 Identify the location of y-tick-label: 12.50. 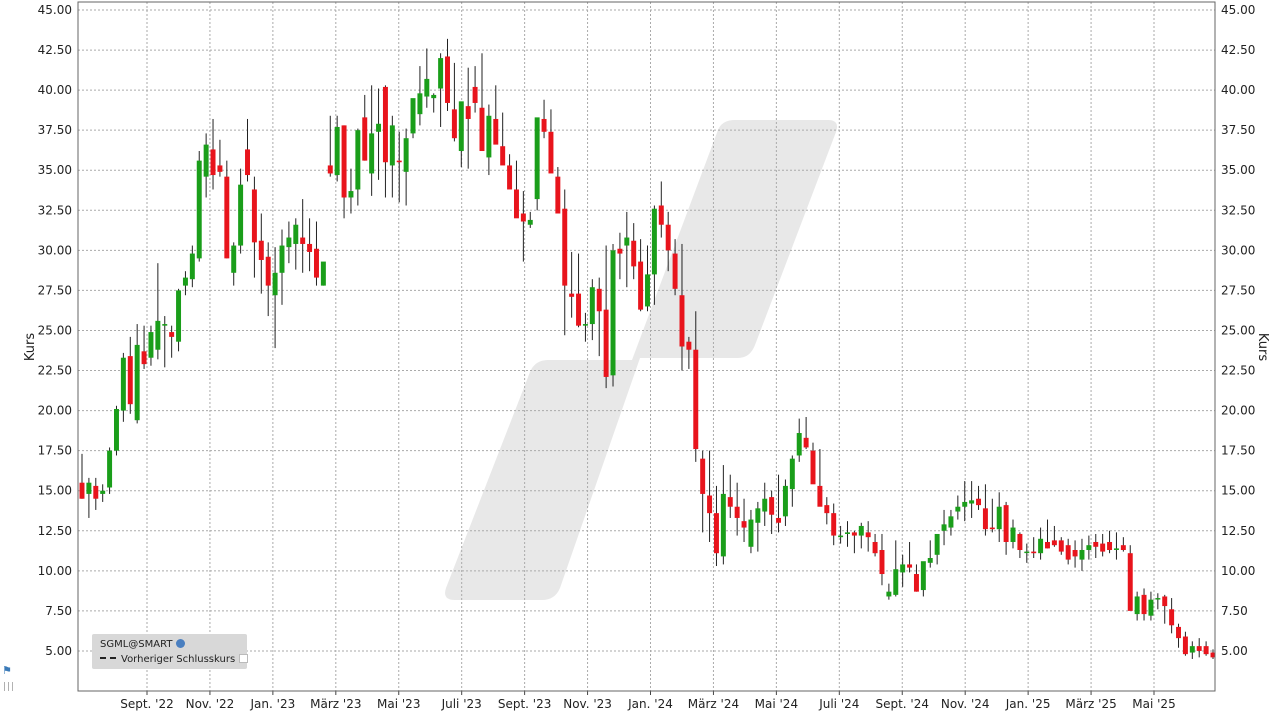
(55, 531).